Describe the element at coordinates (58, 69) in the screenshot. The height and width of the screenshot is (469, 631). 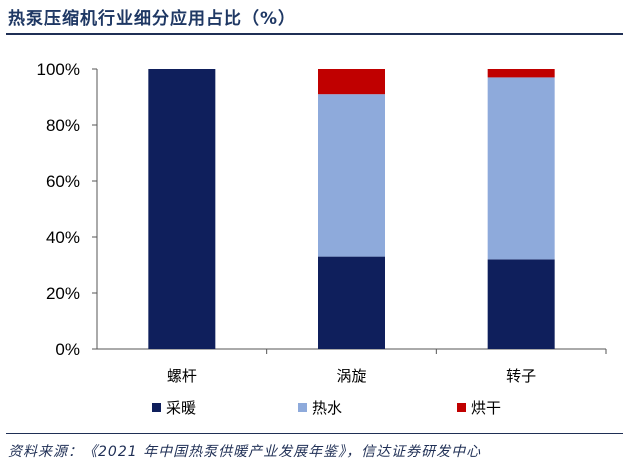
I see `y-tick-label: 100%` at that location.